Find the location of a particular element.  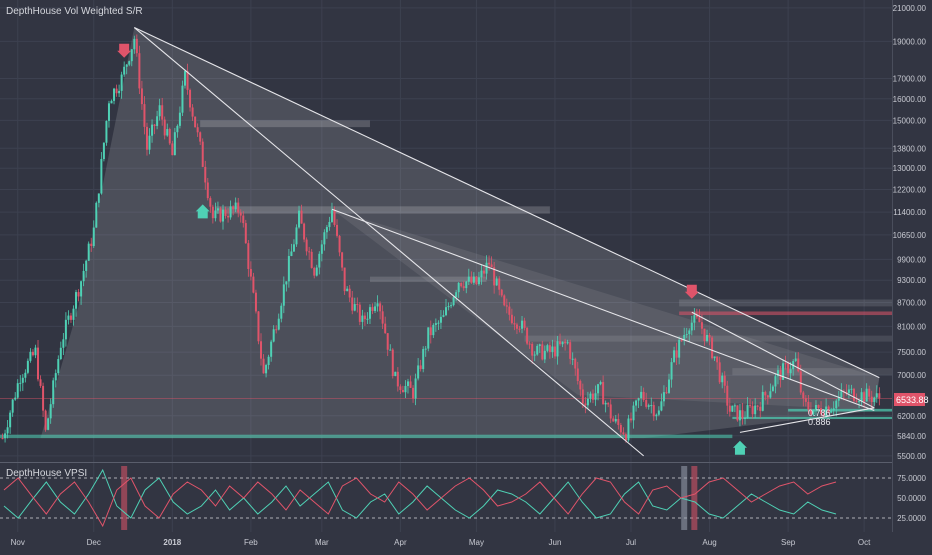

y-axis-label: 16000.00 is located at coordinates (910, 99).